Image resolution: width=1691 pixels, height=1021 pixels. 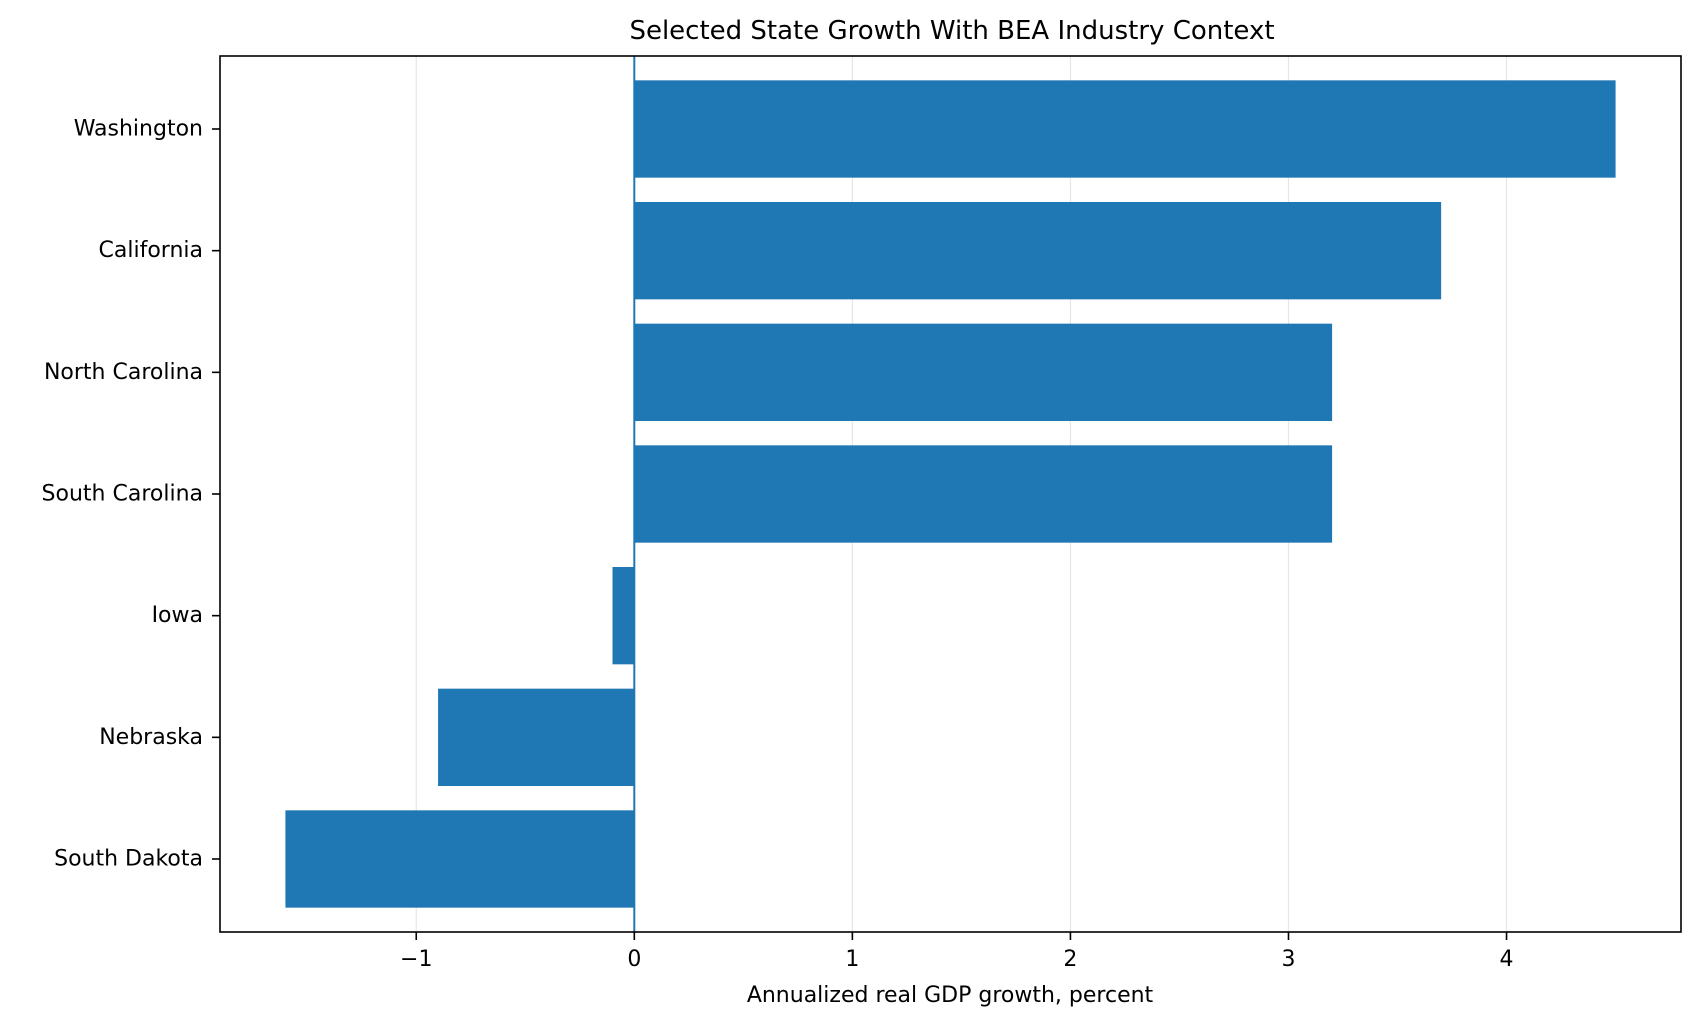 I want to click on x-axis-label: Annualized real GDP growth, percent, so click(x=950, y=995).